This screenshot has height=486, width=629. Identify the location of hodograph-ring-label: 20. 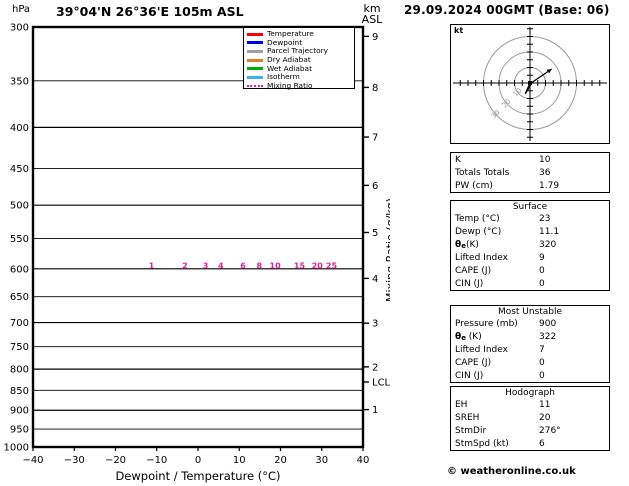
(507, 104).